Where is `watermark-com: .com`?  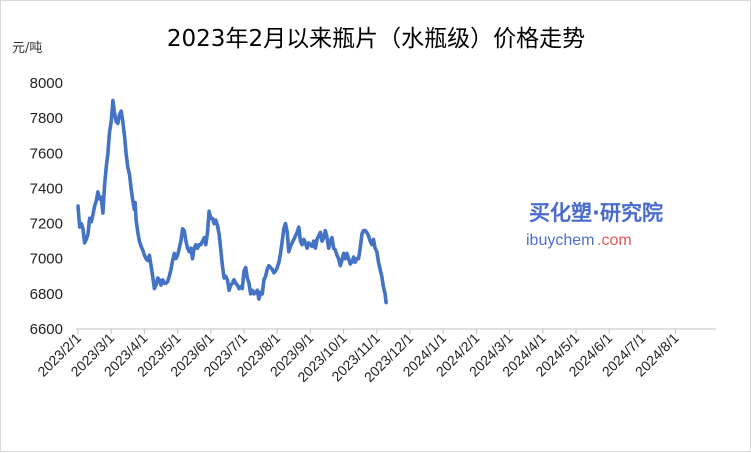
watermark-com: .com is located at coordinates (614, 240).